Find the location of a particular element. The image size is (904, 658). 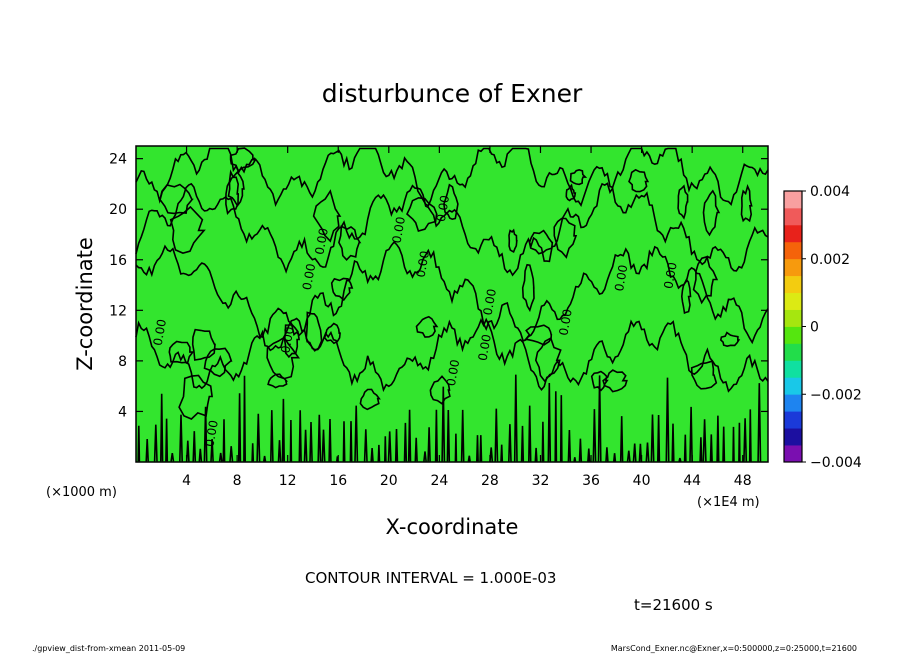

x-tick-label: 48 is located at coordinates (743, 481).